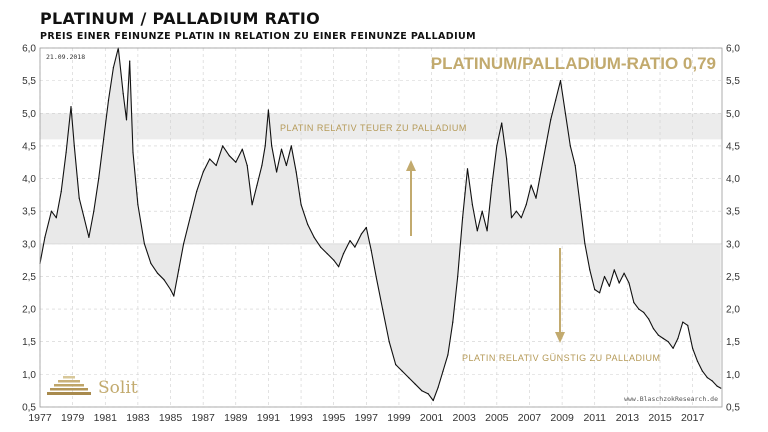  I want to click on y-tick-label-left: 4,5, so click(29, 146).